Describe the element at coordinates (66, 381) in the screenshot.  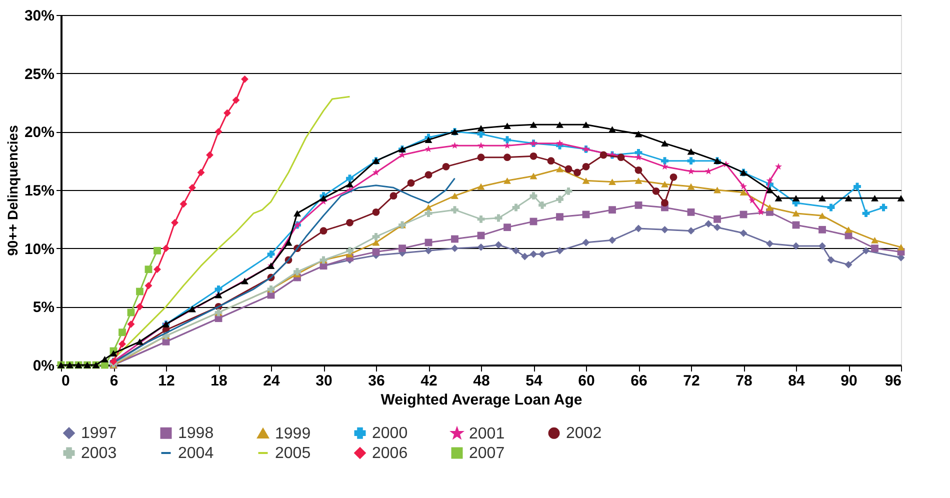
I see `x-tick-label: 0` at that location.